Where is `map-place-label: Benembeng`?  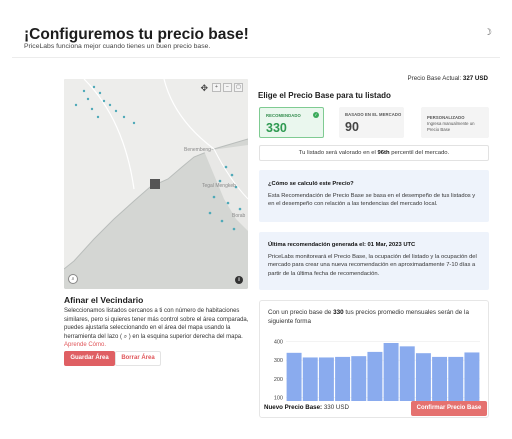 map-place-label: Benembeng is located at coordinates (197, 150).